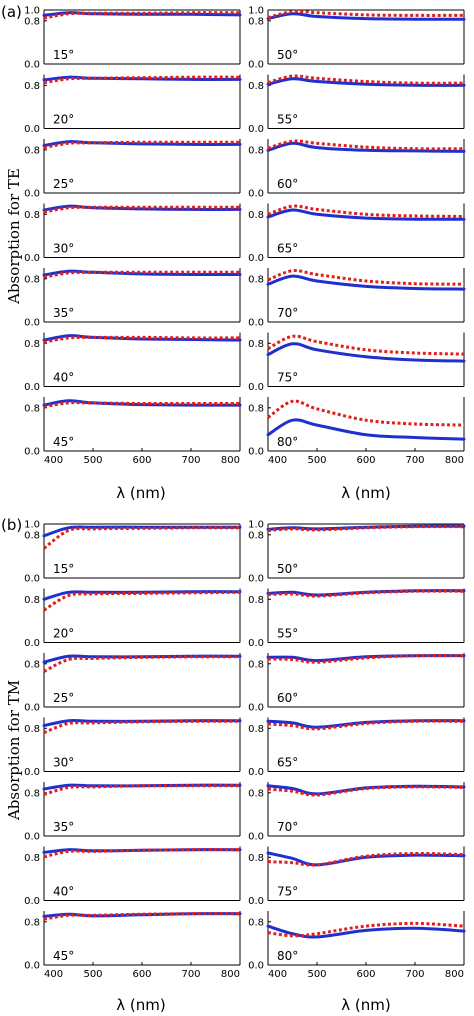 The image size is (474, 1016). Describe the element at coordinates (133, 747) in the screenshot. I see `chart-panel-tm-30deg: 0.0 0.8 30°` at that location.